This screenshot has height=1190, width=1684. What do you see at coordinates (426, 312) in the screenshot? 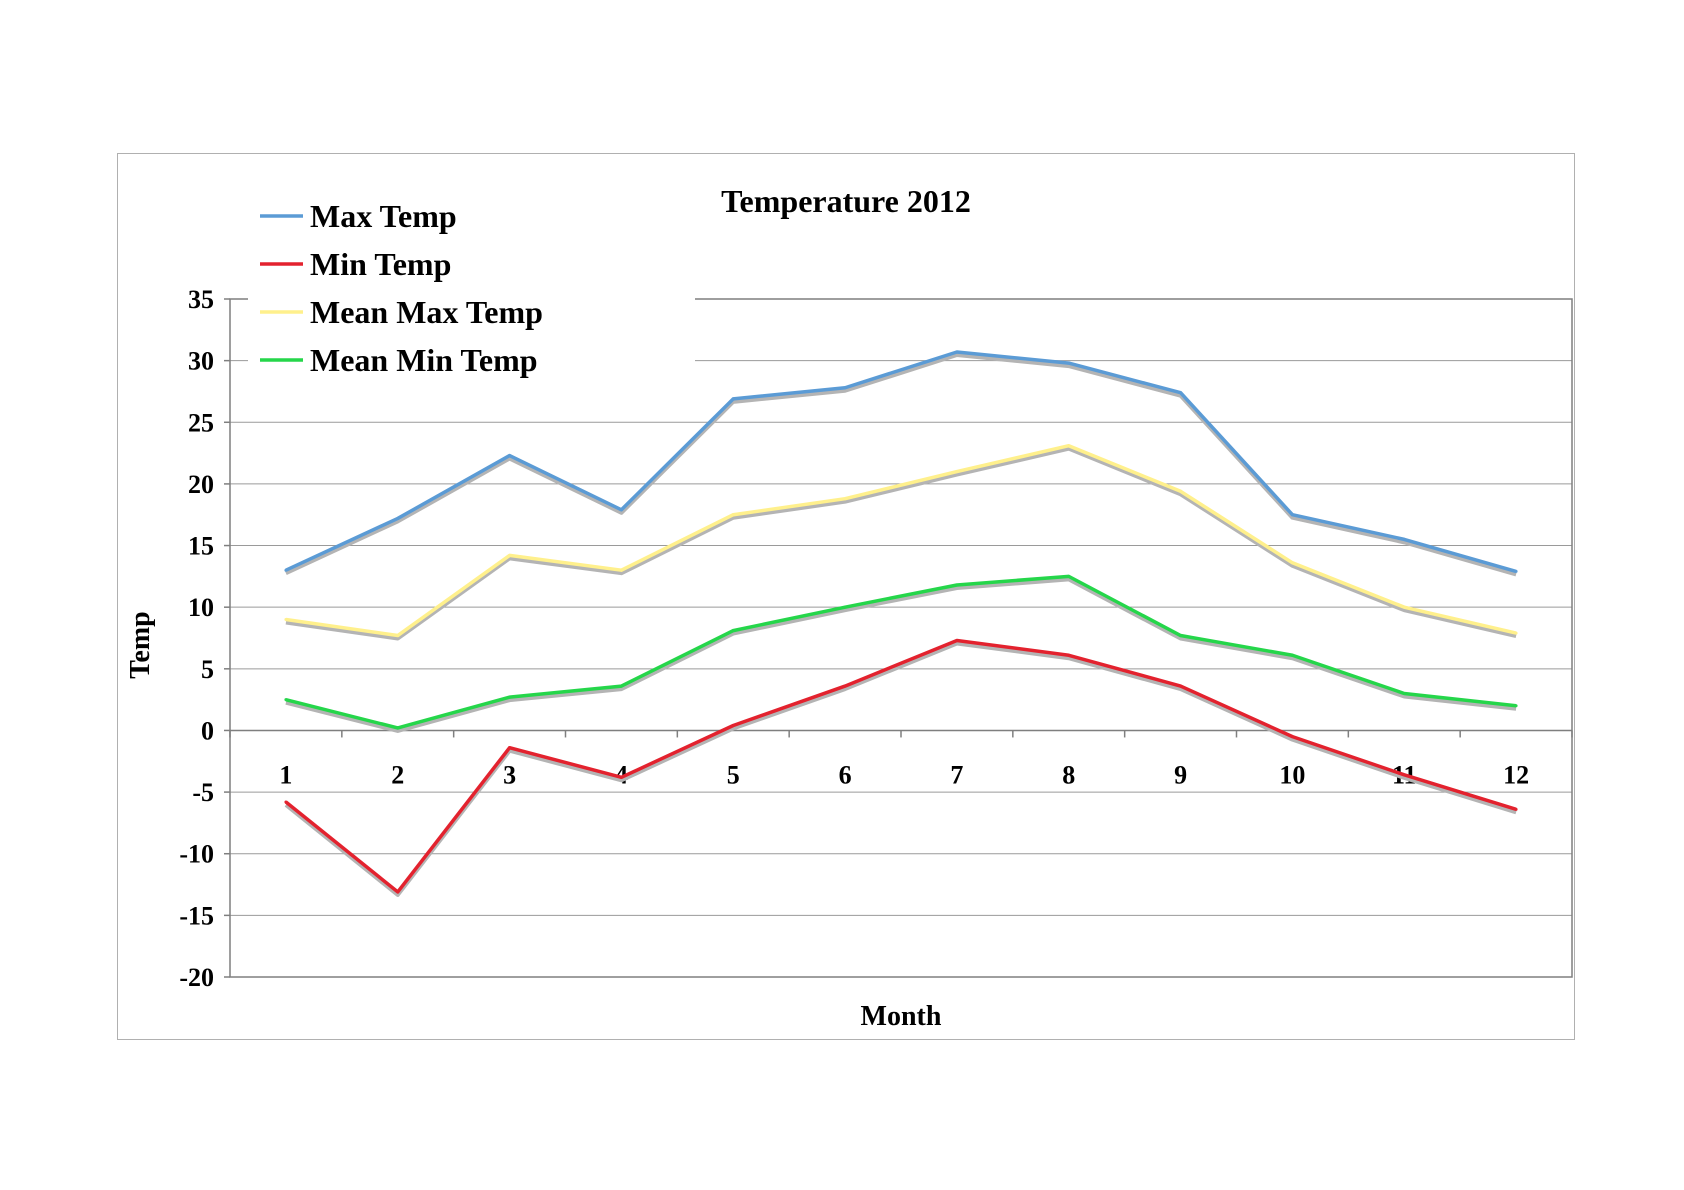
I see `legend-label: Mean Max Temp` at bounding box center [426, 312].